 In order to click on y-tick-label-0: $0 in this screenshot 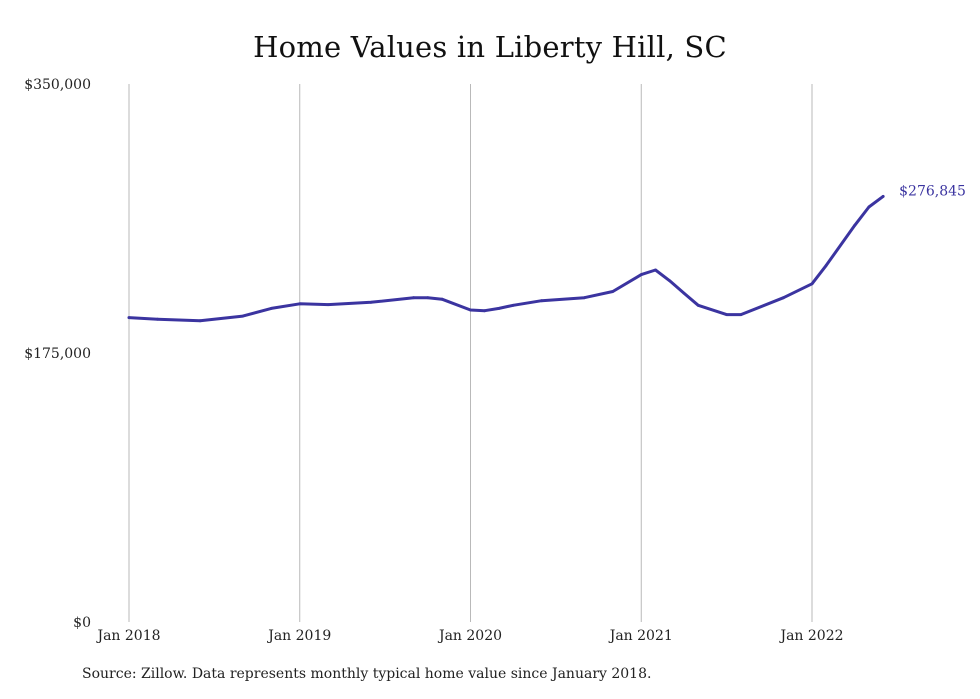, I will do `click(82, 623)`.